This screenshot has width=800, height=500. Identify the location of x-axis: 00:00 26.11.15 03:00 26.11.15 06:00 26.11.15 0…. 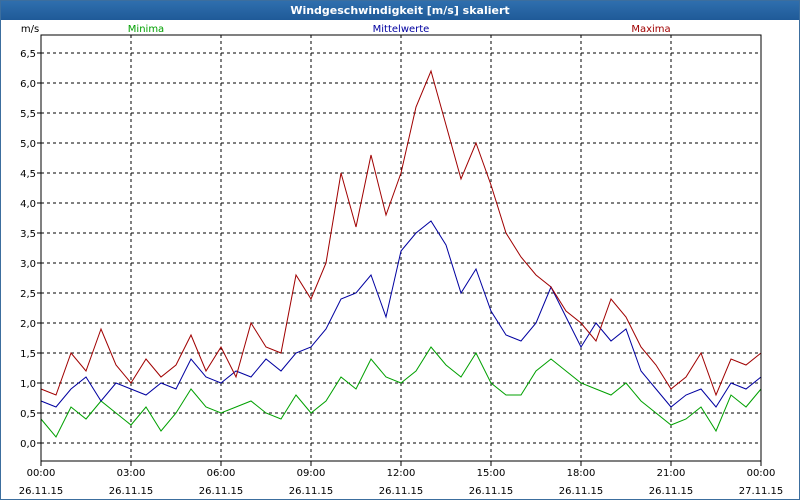
(401, 479).